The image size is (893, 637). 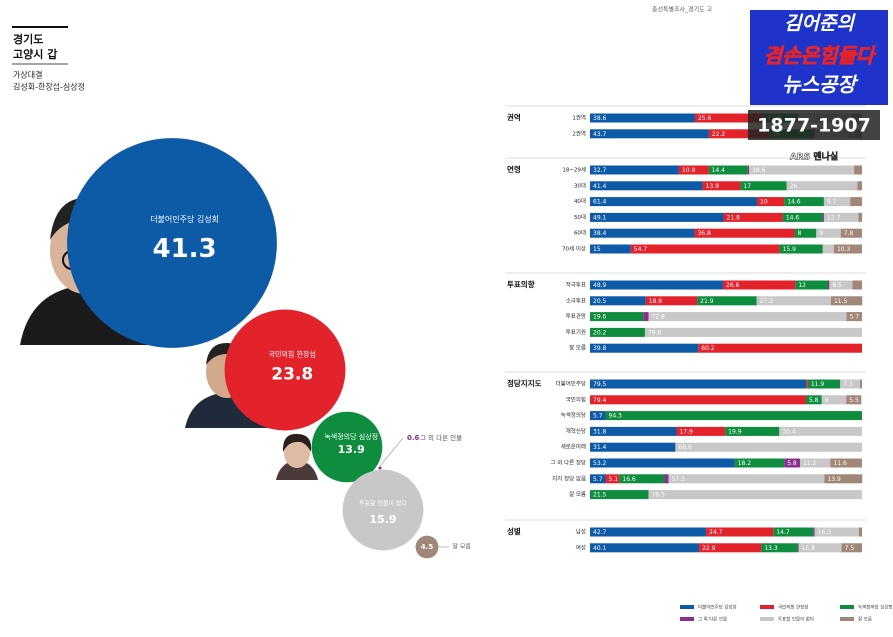 What do you see at coordinates (600, 447) in the screenshot?
I see `data-label: 31.4` at bounding box center [600, 447].